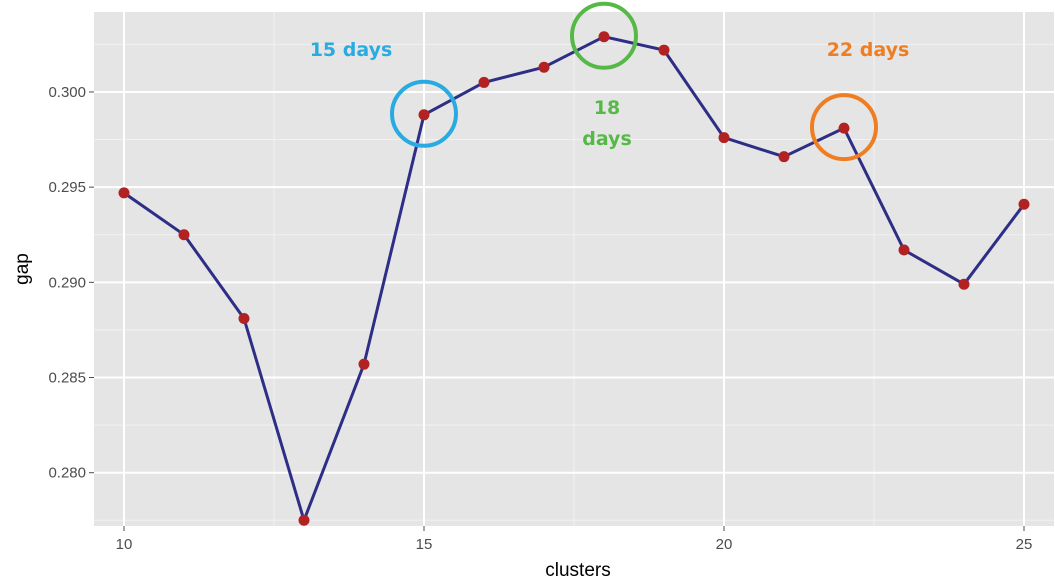  What do you see at coordinates (424, 544) in the screenshot?
I see `x-tick-label: 15` at bounding box center [424, 544].